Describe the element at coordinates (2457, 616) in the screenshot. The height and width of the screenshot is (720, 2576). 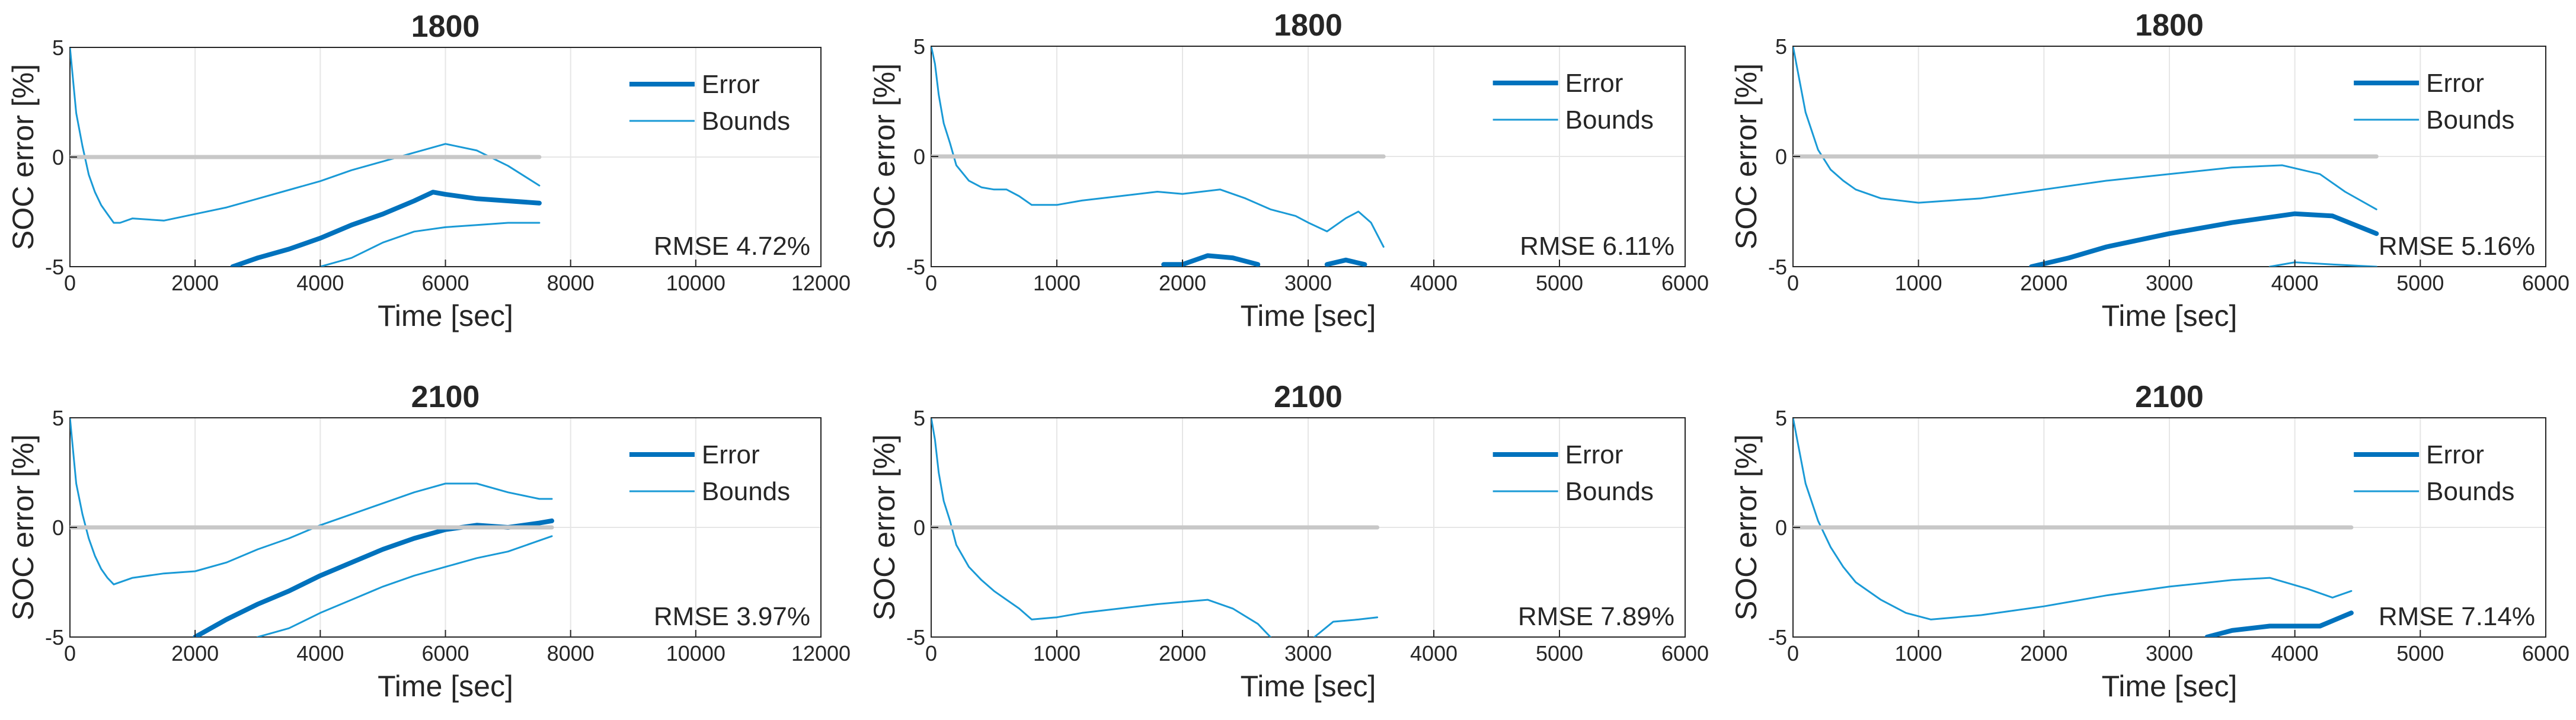
I see `rmse-annotation: RMSE 7.14%` at that location.